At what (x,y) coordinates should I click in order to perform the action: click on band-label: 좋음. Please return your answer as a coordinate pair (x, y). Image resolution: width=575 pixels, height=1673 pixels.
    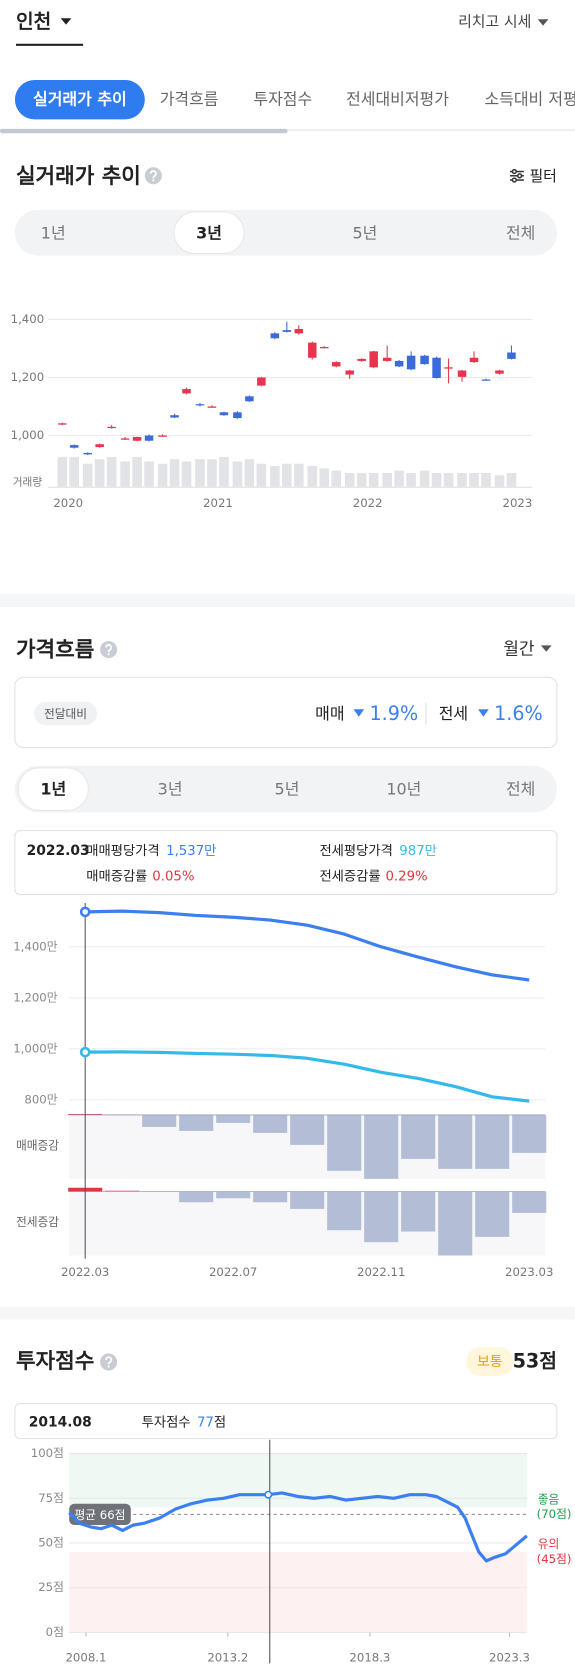
    Looking at the image, I should click on (549, 1499).